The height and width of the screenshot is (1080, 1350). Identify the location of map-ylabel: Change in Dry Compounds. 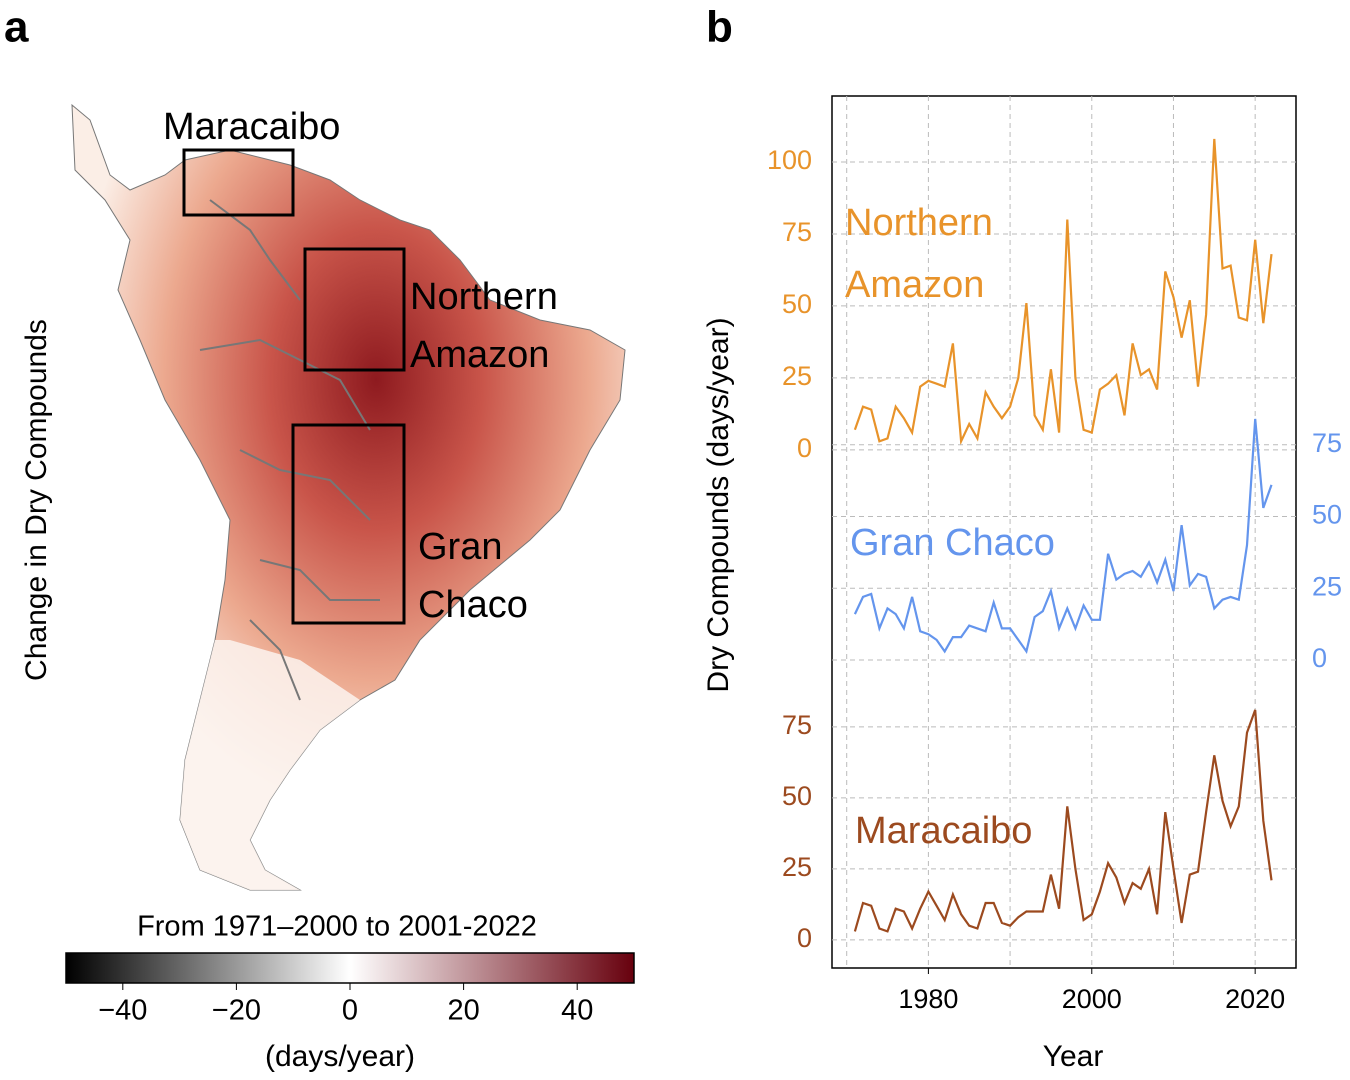
(36, 500).